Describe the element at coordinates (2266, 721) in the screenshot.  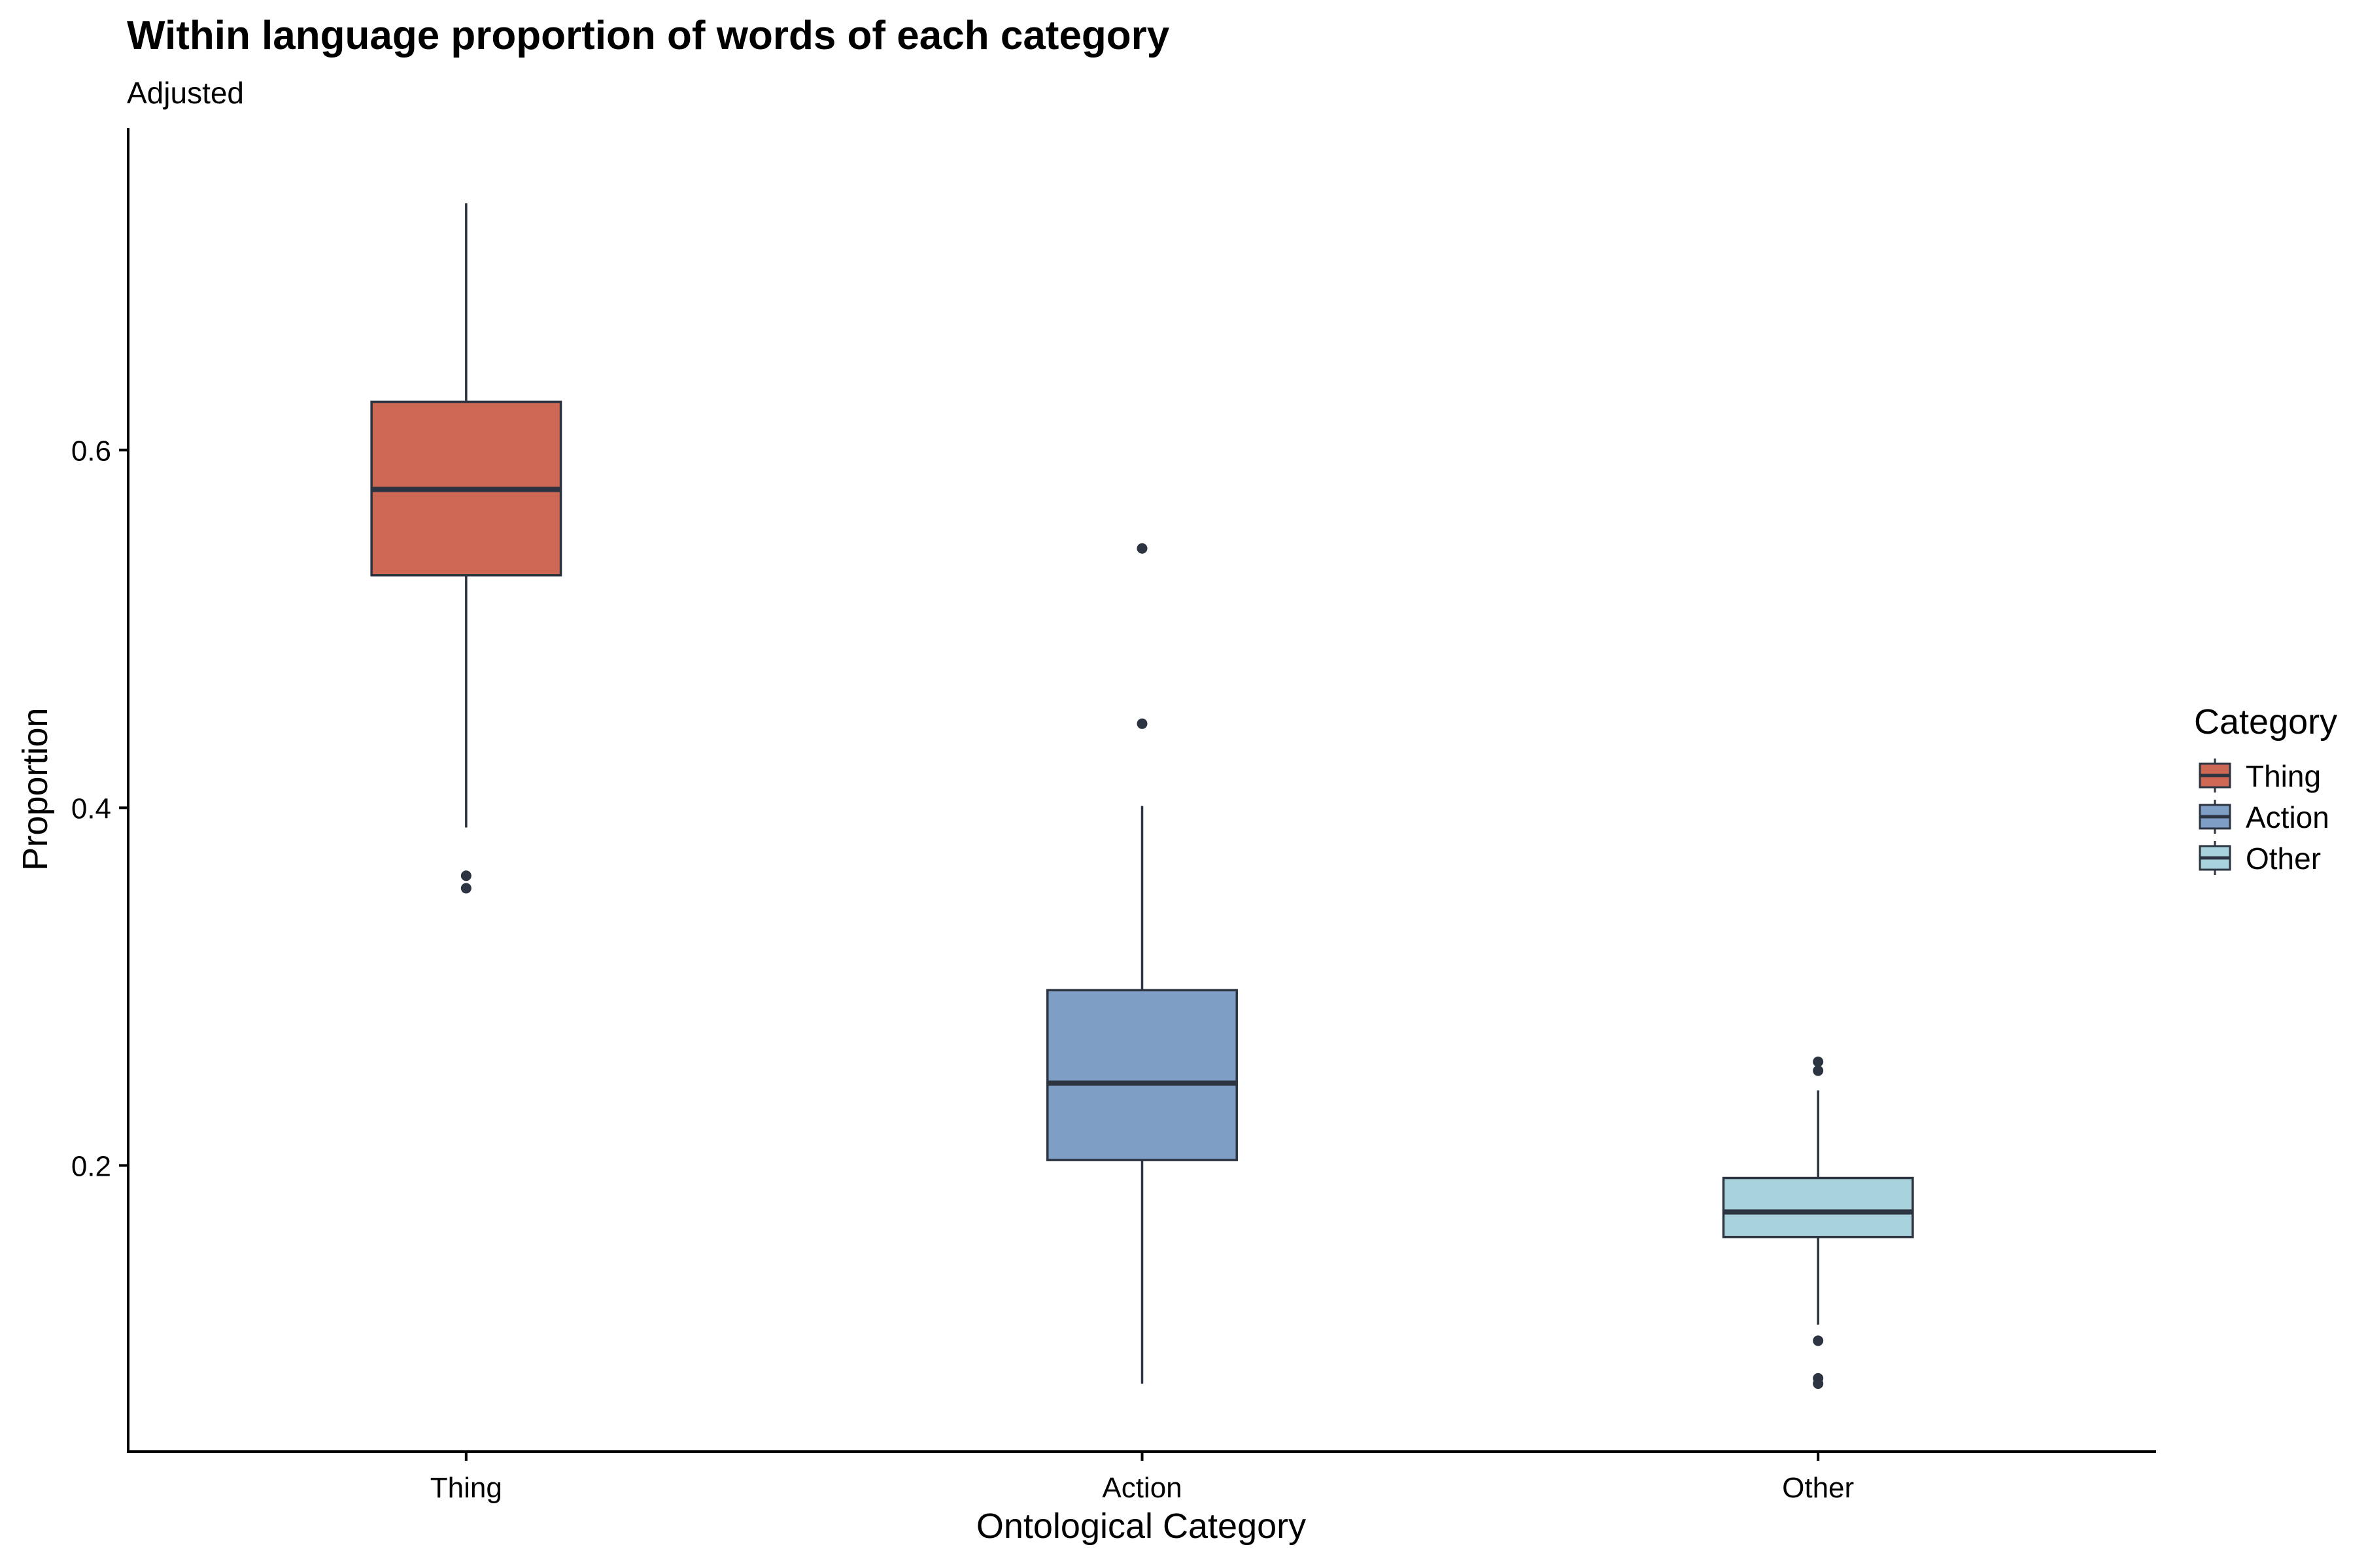
I see `legend-title: Category` at that location.